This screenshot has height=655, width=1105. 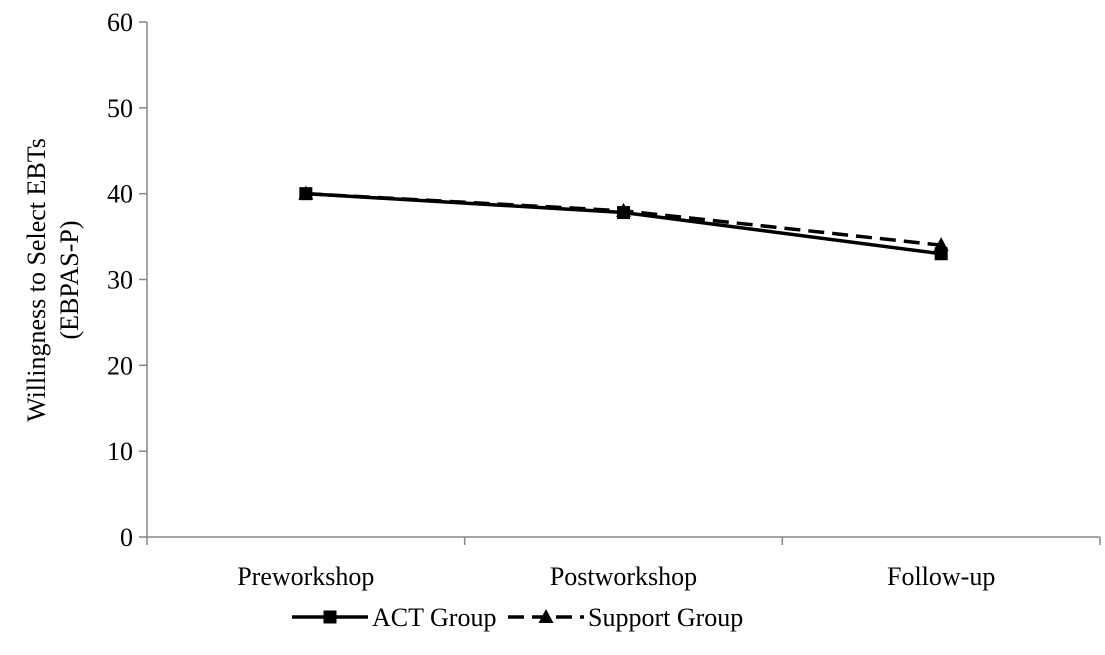 I want to click on x-axis-ticks: Preworkshop Postworkshop Follow-up, so click(x=623, y=564).